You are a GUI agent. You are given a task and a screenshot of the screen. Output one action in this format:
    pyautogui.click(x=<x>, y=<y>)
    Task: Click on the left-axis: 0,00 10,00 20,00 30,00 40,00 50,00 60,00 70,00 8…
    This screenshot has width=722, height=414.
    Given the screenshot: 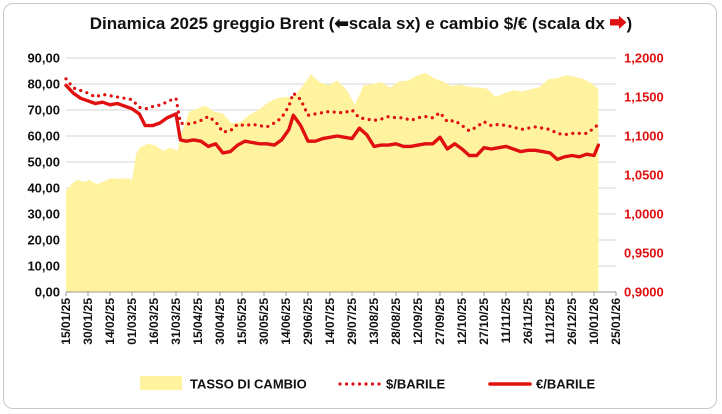 What is the action you would take?
    pyautogui.click(x=43, y=175)
    